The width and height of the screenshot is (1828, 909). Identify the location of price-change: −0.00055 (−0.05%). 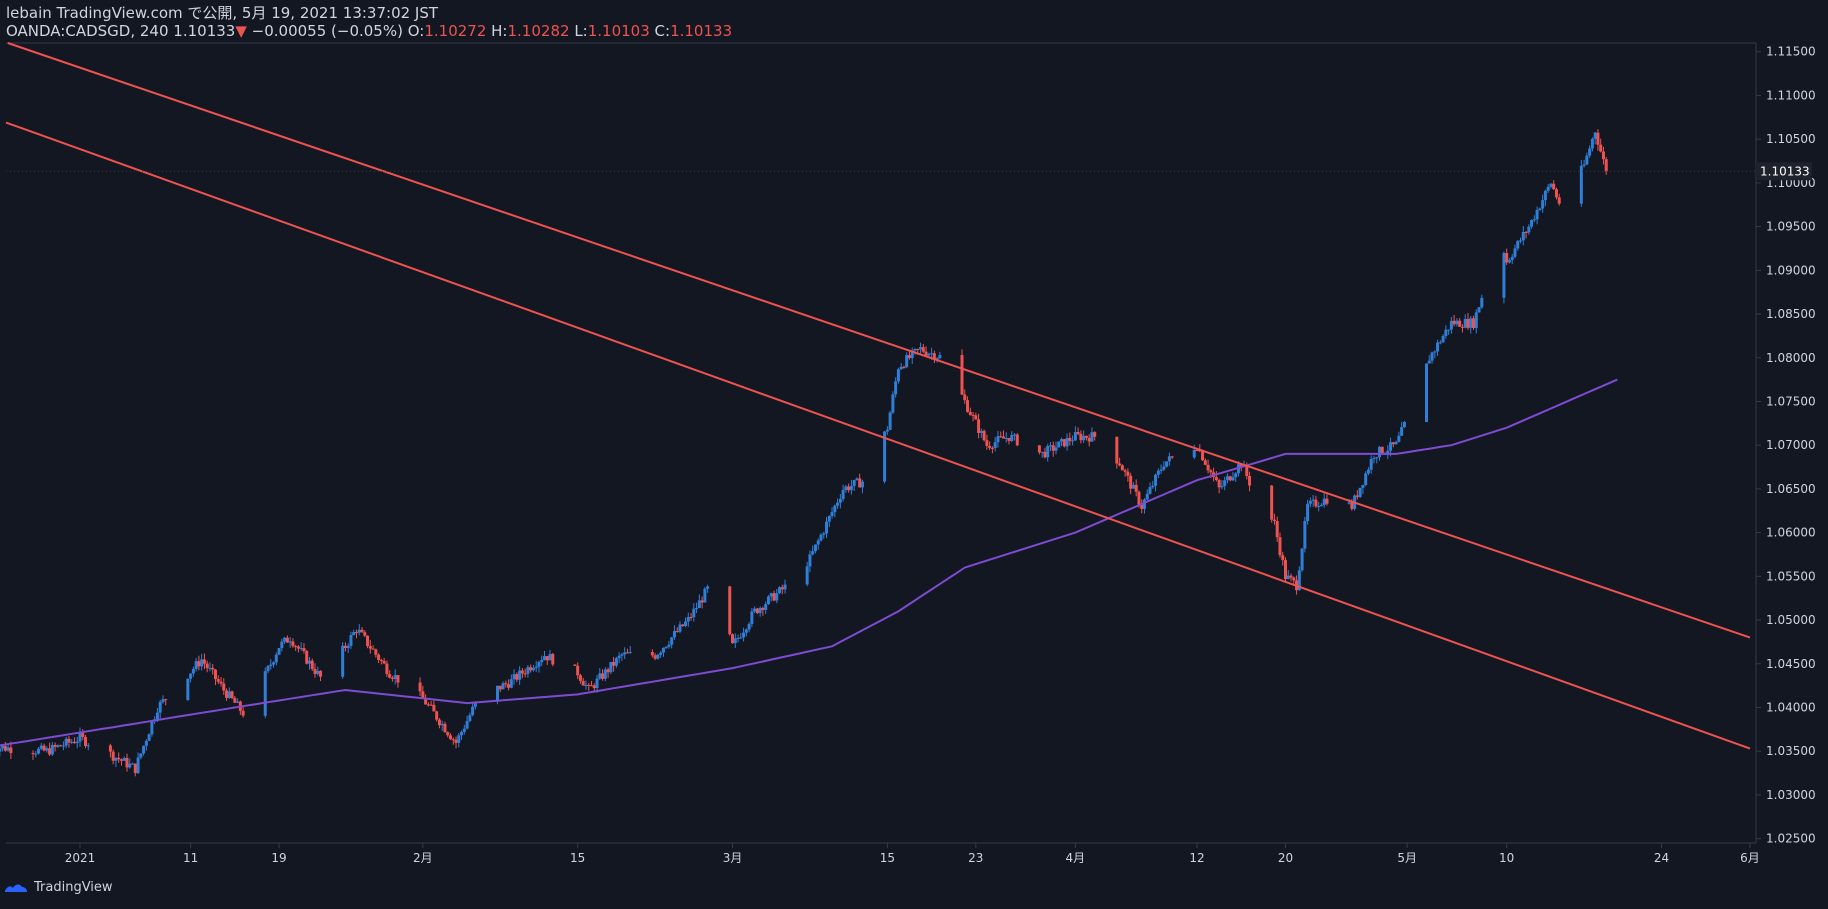
(327, 31).